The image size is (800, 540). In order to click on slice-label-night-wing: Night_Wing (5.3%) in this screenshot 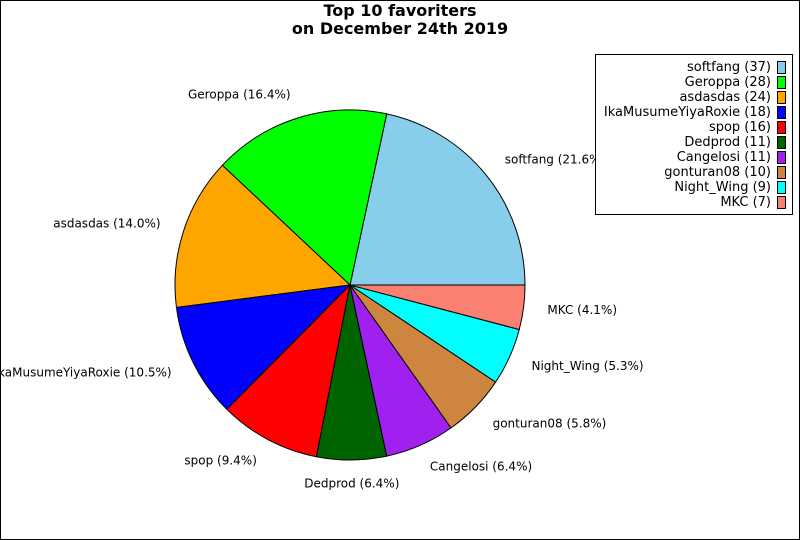, I will do `click(588, 366)`.